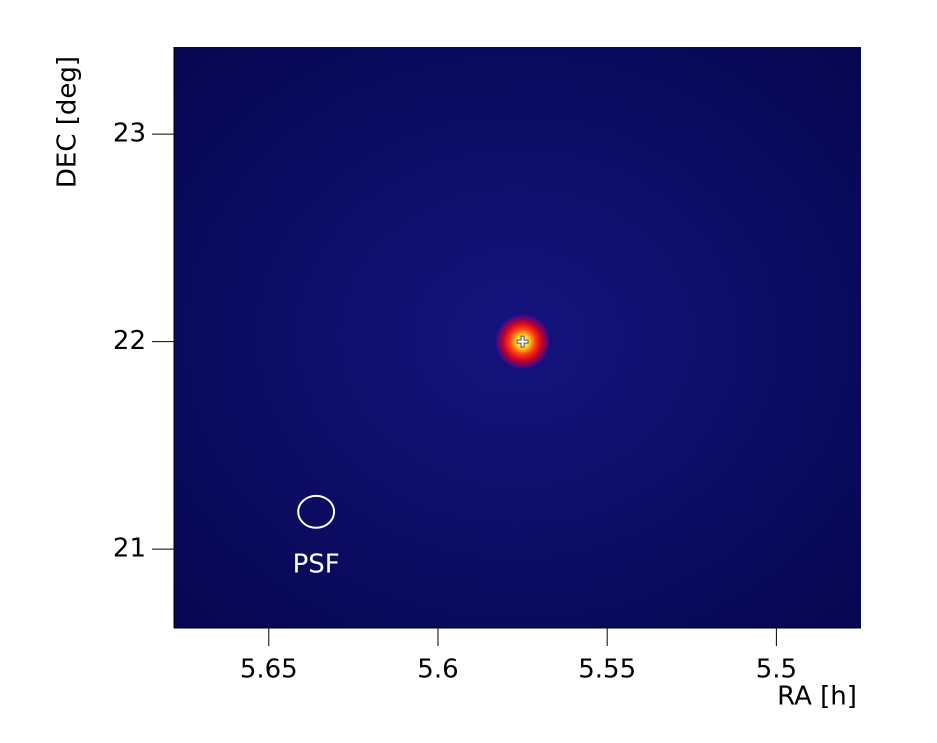 The height and width of the screenshot is (743, 937). What do you see at coordinates (437, 670) in the screenshot?
I see `x-tick-label: 5.6` at bounding box center [437, 670].